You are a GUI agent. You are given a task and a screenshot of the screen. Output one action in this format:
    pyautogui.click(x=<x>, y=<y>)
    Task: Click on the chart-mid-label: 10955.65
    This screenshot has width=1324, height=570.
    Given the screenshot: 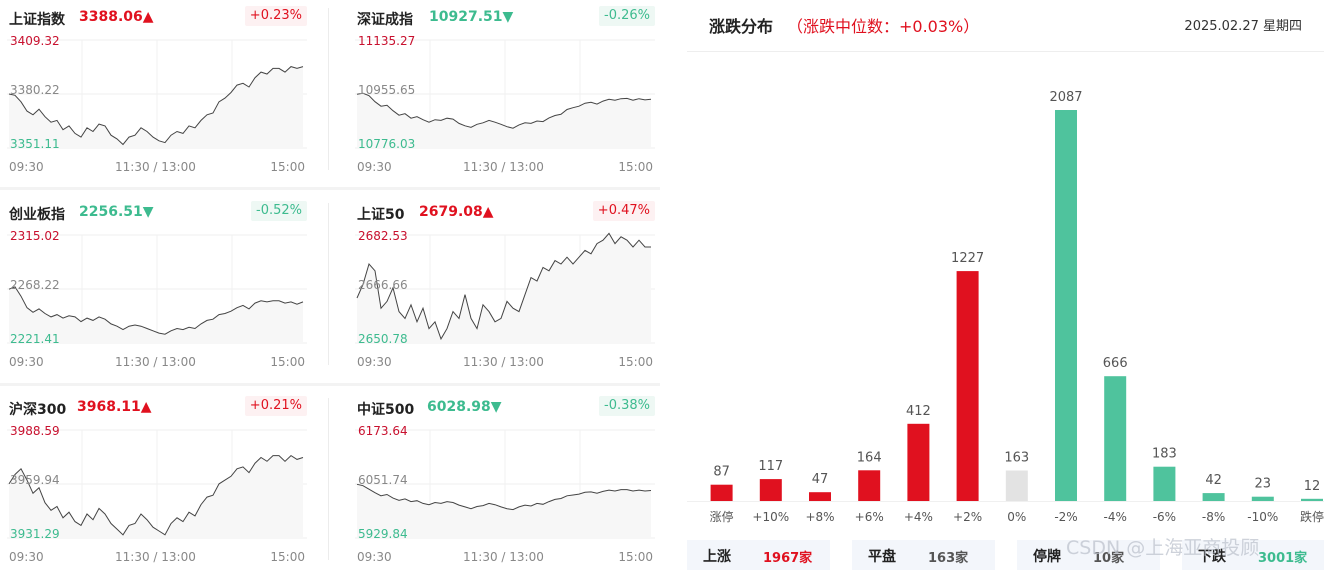 What is the action you would take?
    pyautogui.click(x=387, y=90)
    